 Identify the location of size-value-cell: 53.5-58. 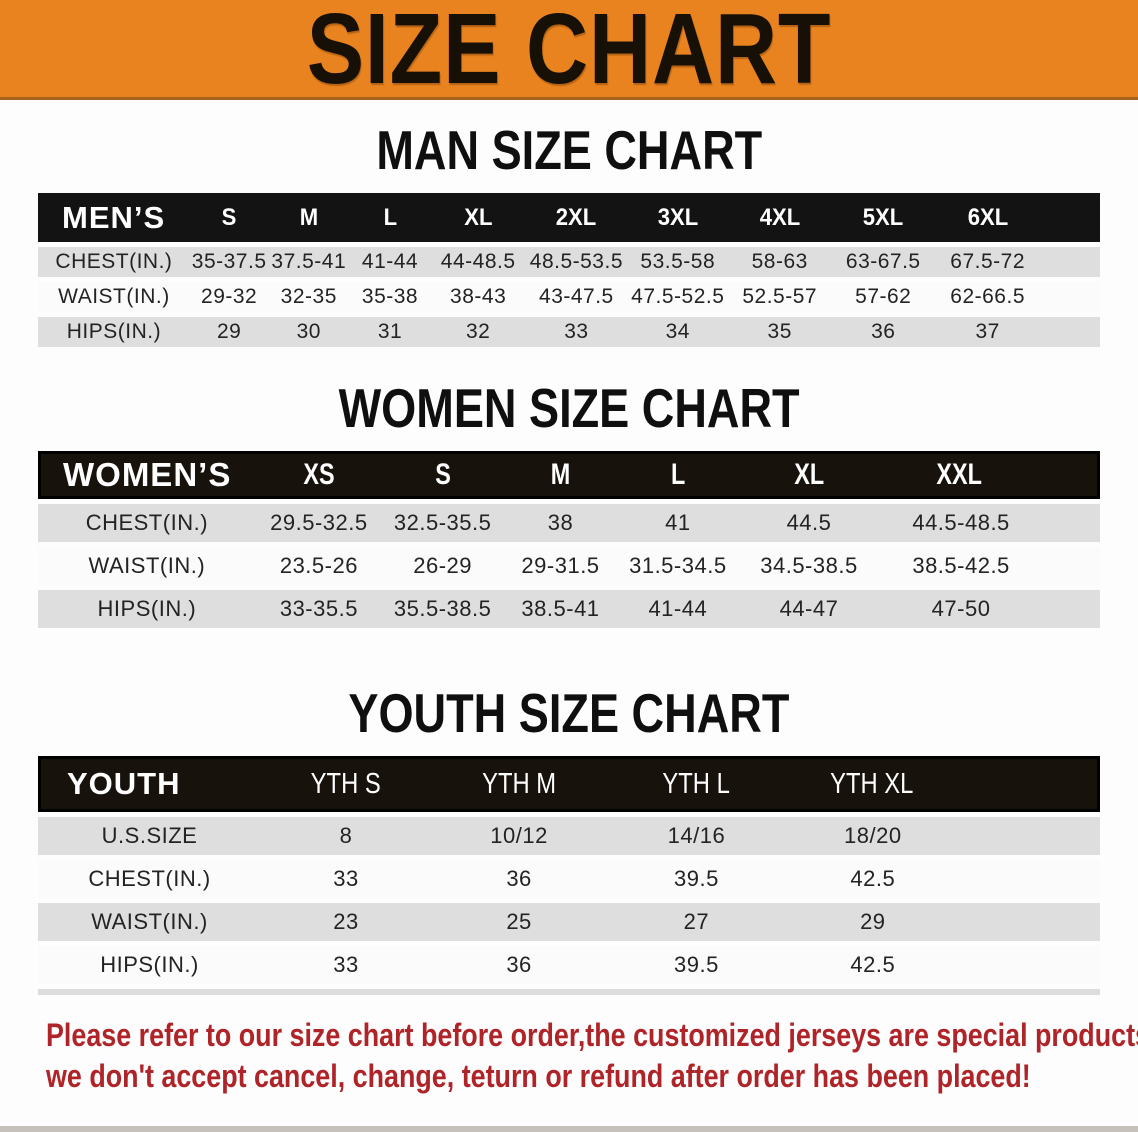
(678, 262).